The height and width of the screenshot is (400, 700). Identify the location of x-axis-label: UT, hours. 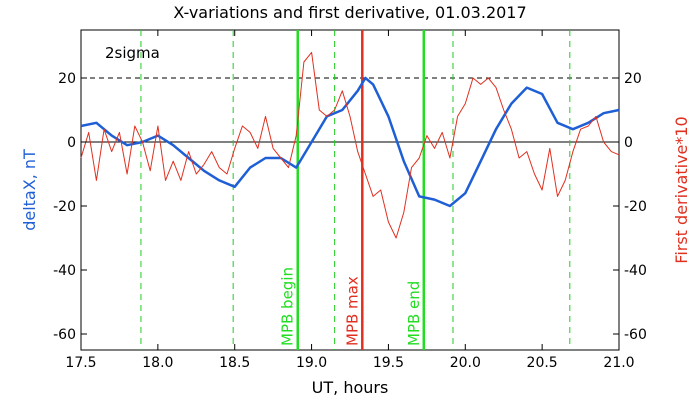
(350, 387).